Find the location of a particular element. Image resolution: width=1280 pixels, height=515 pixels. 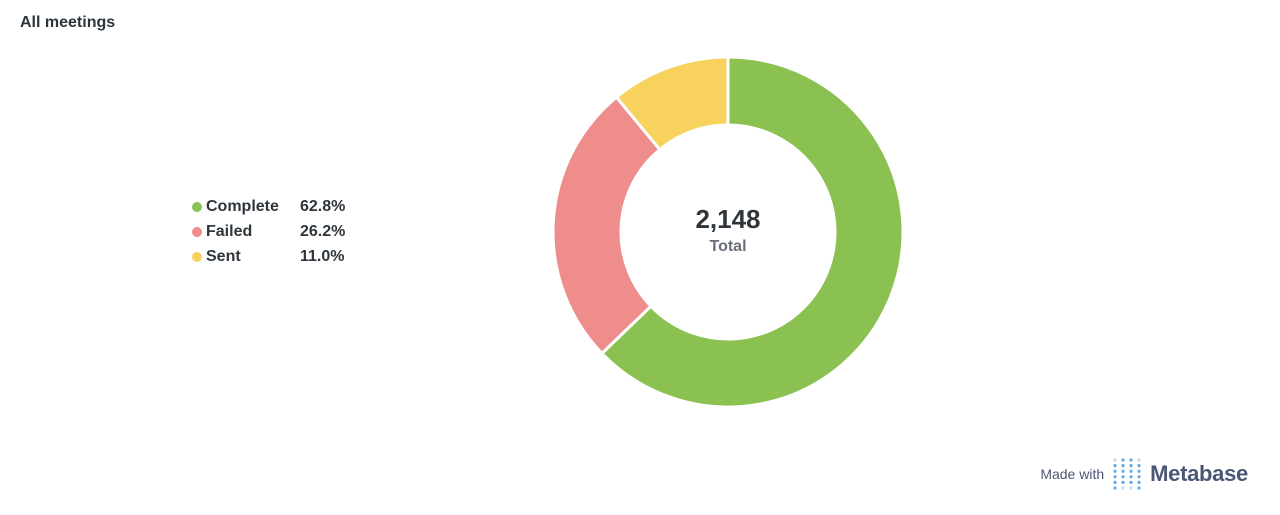

made-with-badge: Made with Metabase is located at coordinates (1144, 474).